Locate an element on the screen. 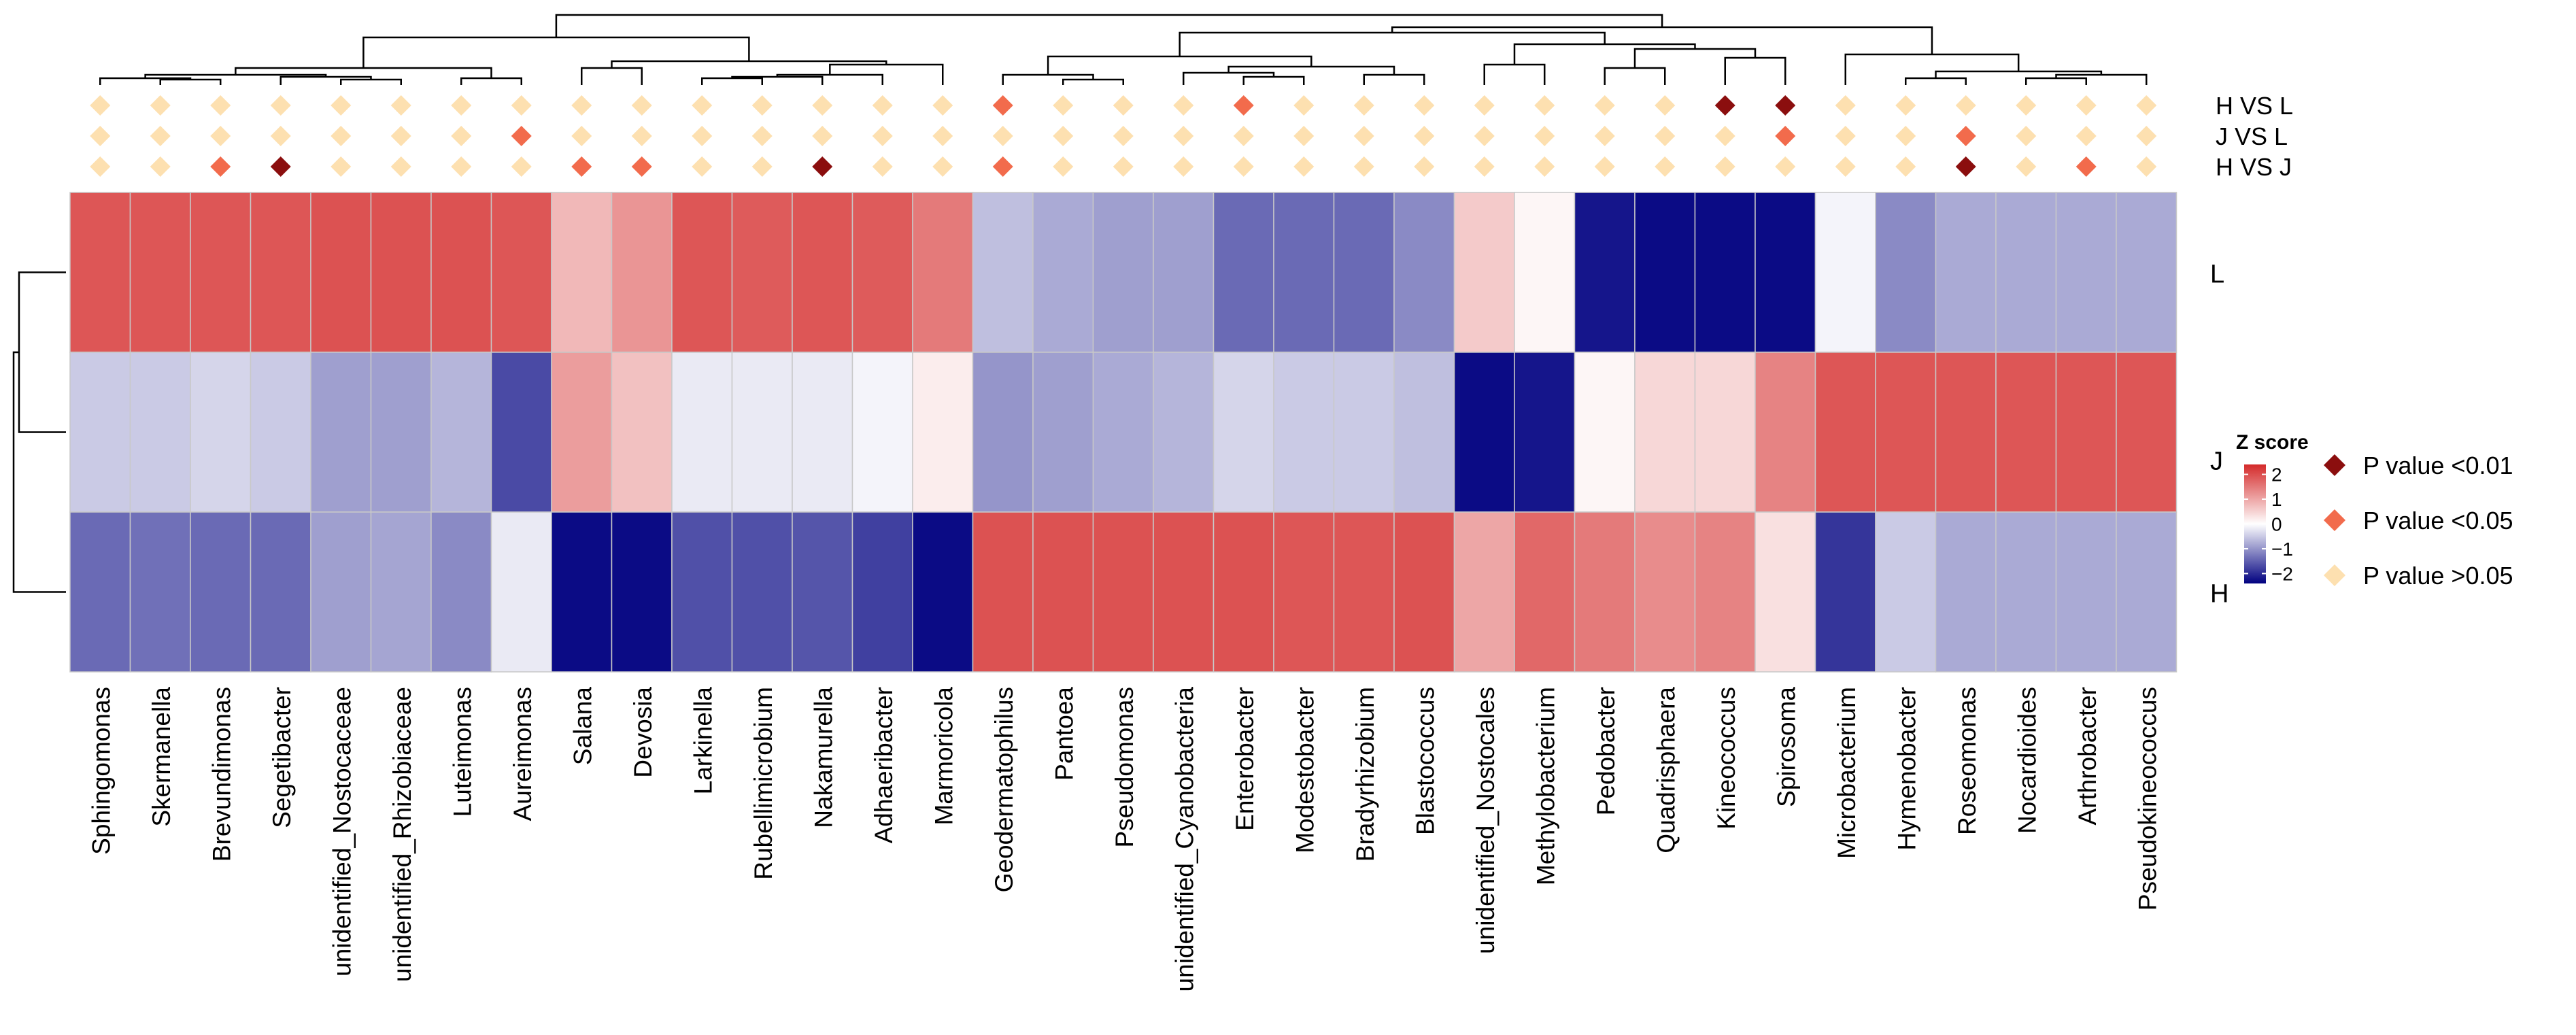 This screenshot has width=2576, height=1035. column-label: Nocardioides is located at coordinates (2027, 760).